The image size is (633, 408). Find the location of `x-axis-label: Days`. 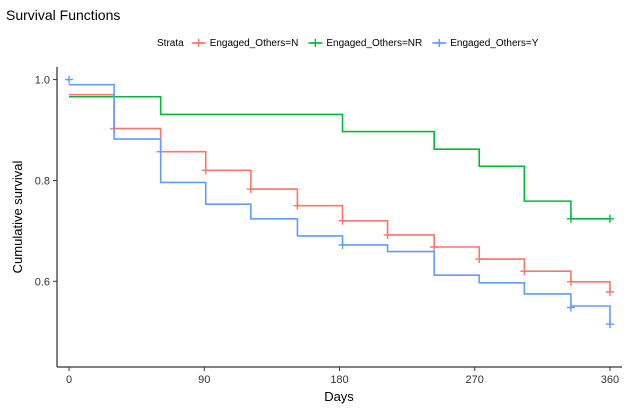

x-axis-label: Days is located at coordinates (339, 396).